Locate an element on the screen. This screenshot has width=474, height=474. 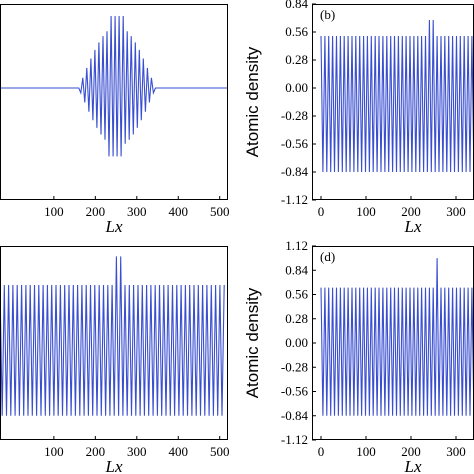
panel-label: (b) is located at coordinates (327, 14).